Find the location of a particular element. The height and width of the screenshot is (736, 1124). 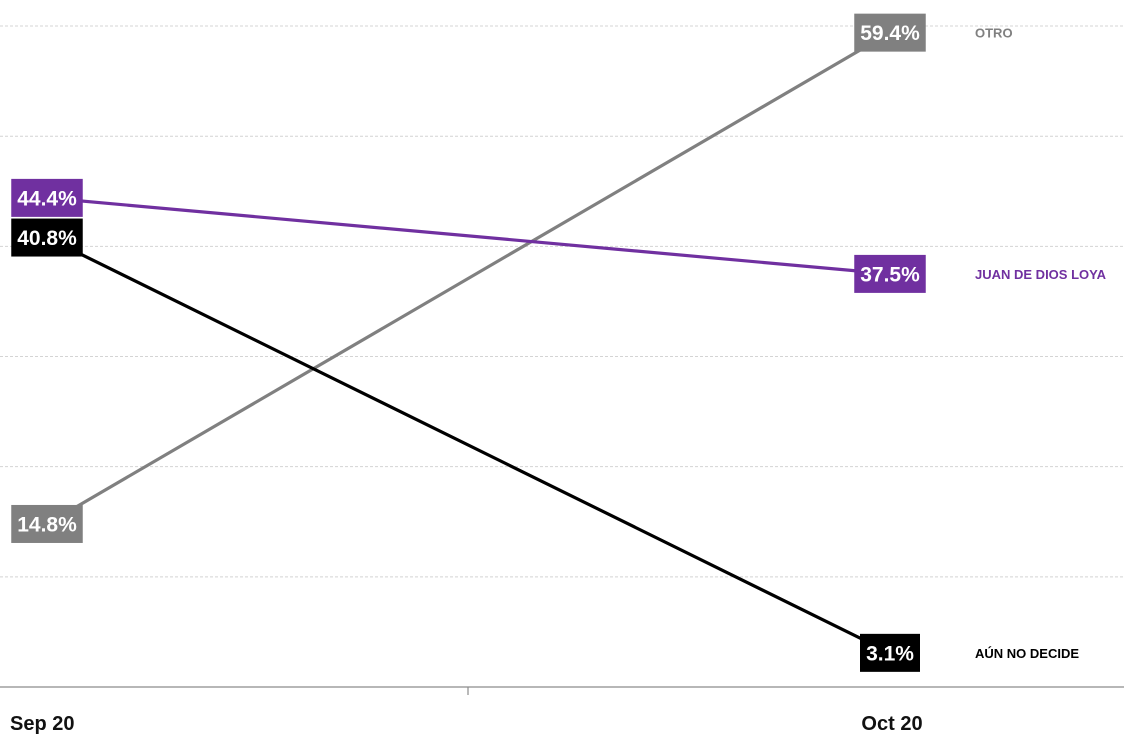

data-label-text: 59.4% is located at coordinates (890, 33).